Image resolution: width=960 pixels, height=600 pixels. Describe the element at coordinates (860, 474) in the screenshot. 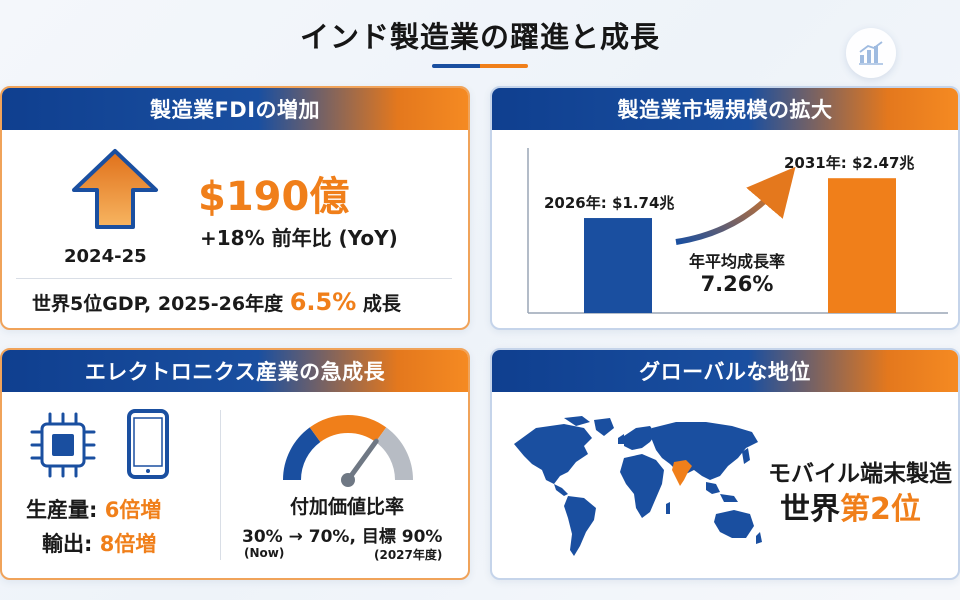

I see `rank-label: モバイル端末製造` at that location.